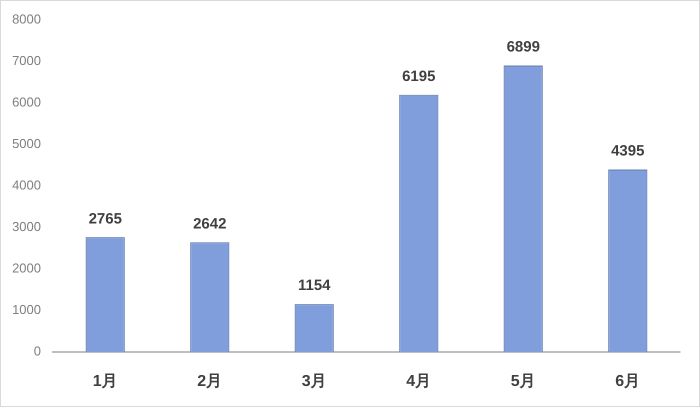 Image resolution: width=700 pixels, height=407 pixels. Describe the element at coordinates (26, 102) in the screenshot. I see `y-tick-label: 6000` at that location.